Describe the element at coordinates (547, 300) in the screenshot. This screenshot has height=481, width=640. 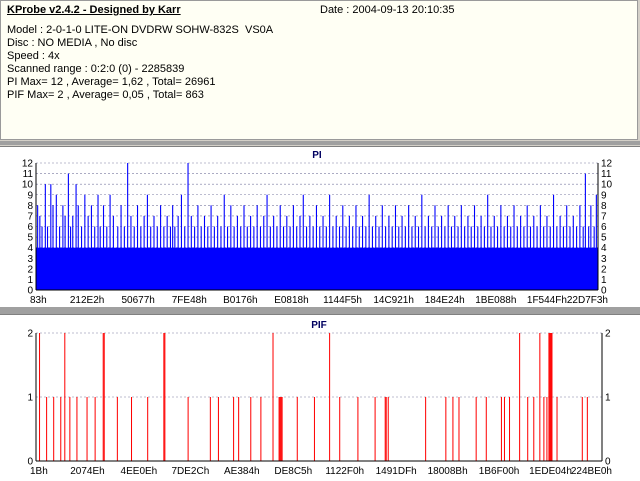
I see `x-tick-label: 1F544Fh` at that location.